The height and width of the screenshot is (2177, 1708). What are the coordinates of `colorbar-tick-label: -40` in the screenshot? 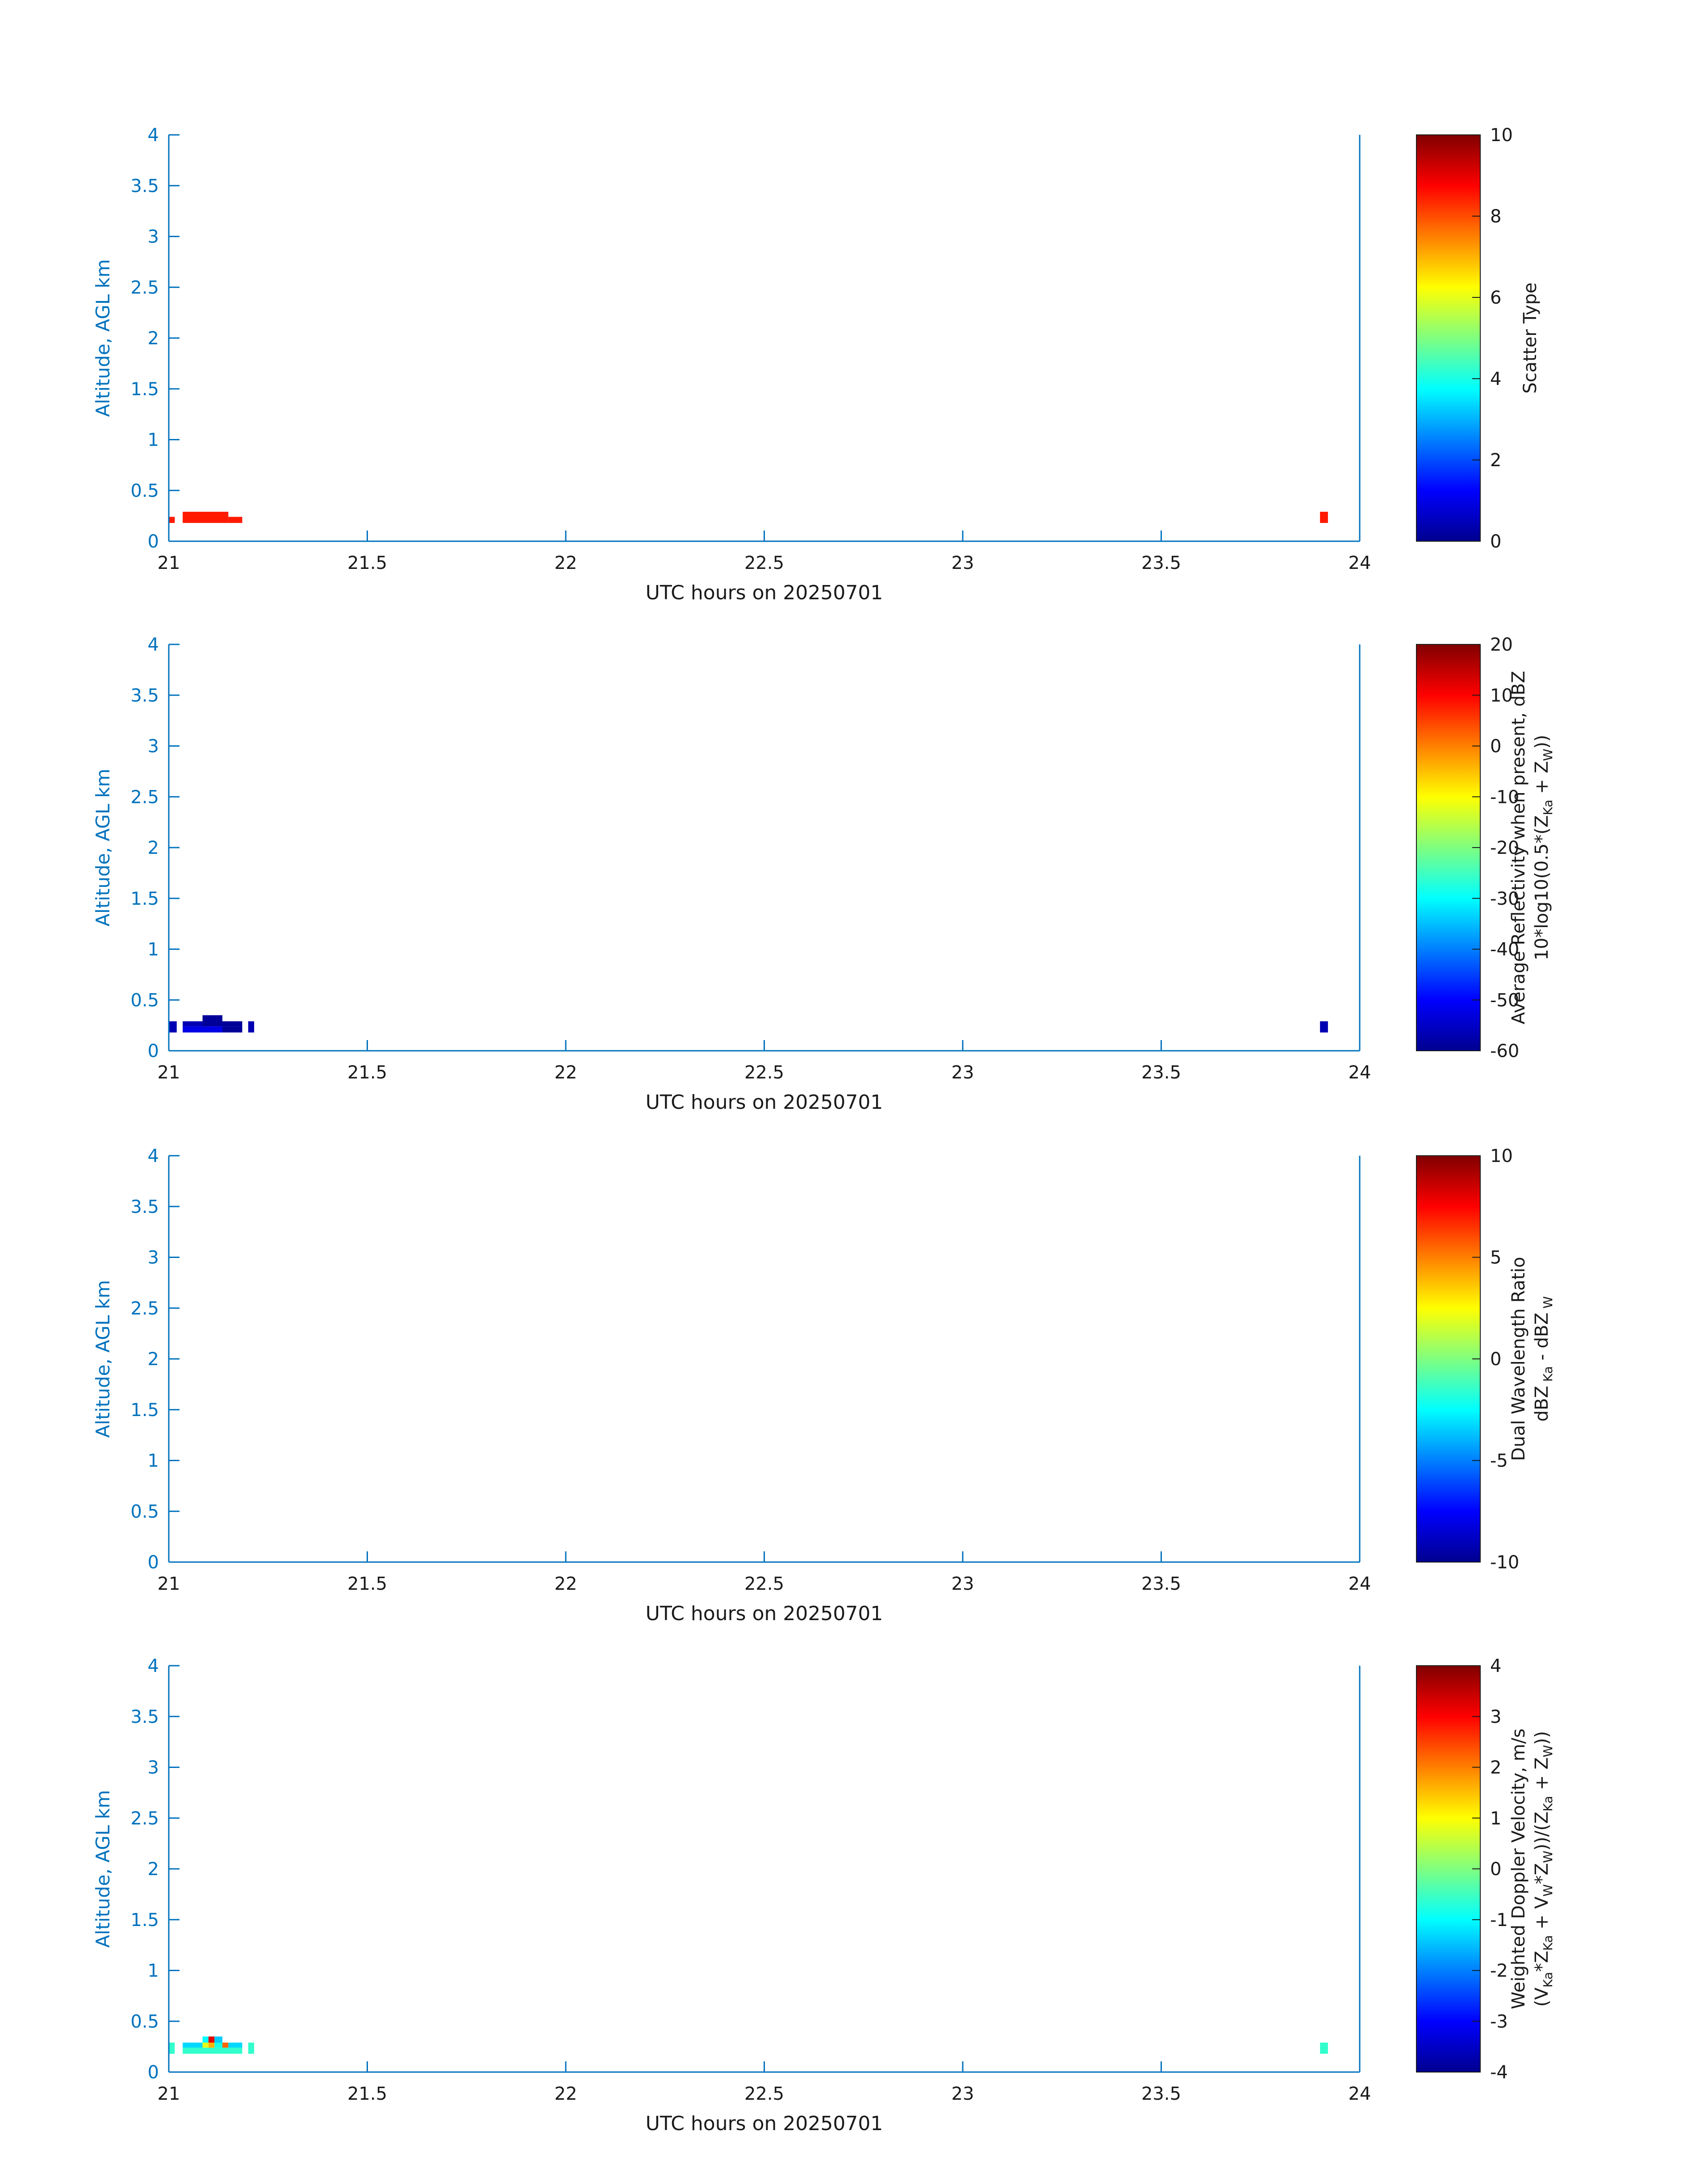 It's located at (1504, 950).